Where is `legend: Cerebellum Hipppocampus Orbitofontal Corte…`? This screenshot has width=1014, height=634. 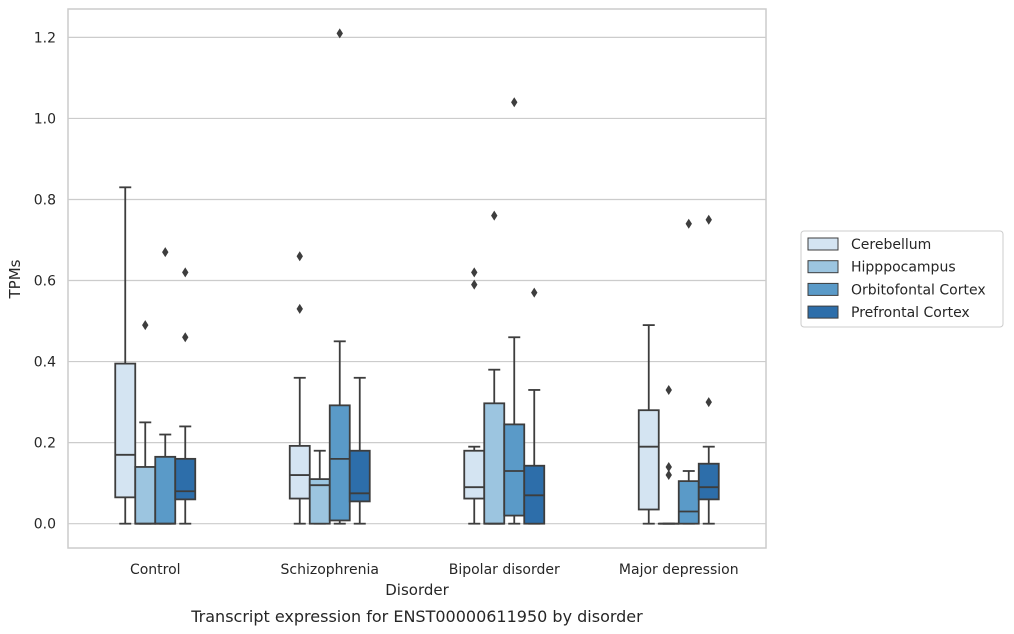 legend: Cerebellum Hipppocampus Orbitofontal Corte… is located at coordinates (902, 279).